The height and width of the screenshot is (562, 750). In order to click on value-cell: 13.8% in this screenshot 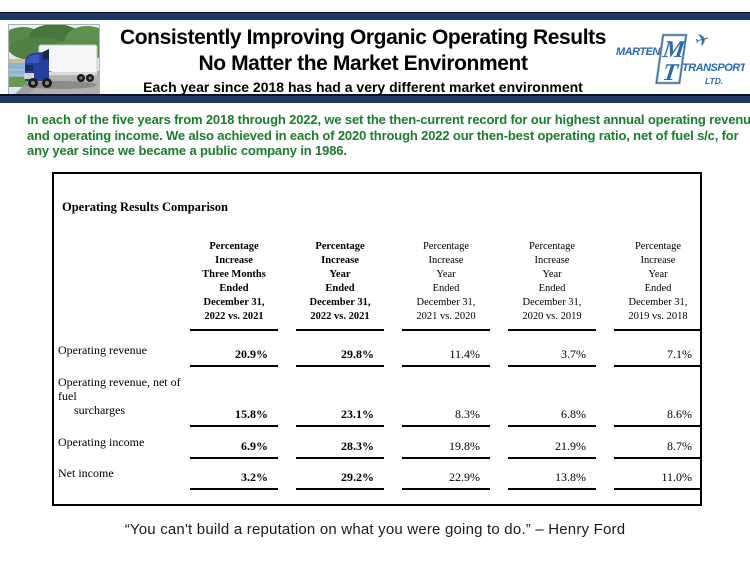, I will do `click(552, 479)`.